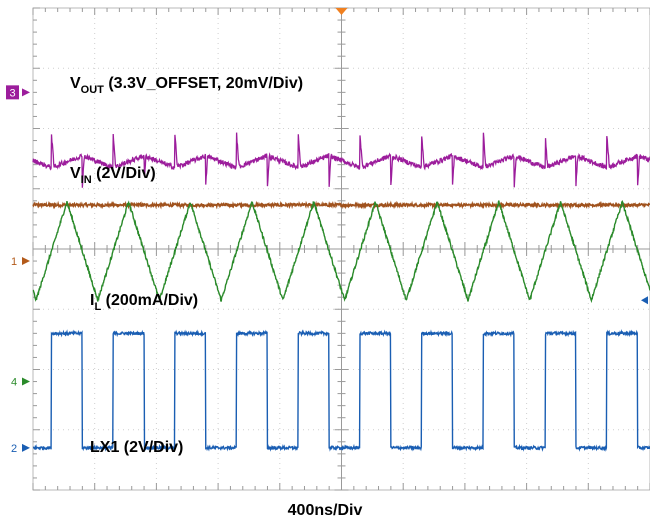  I want to click on channel-marker-box, so click(12, 92).